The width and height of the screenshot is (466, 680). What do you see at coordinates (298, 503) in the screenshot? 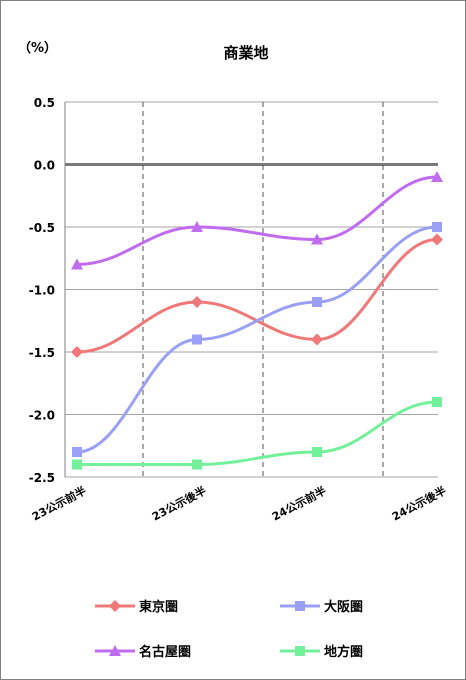
I see `x-tick-label: 24公示前半` at bounding box center [298, 503].